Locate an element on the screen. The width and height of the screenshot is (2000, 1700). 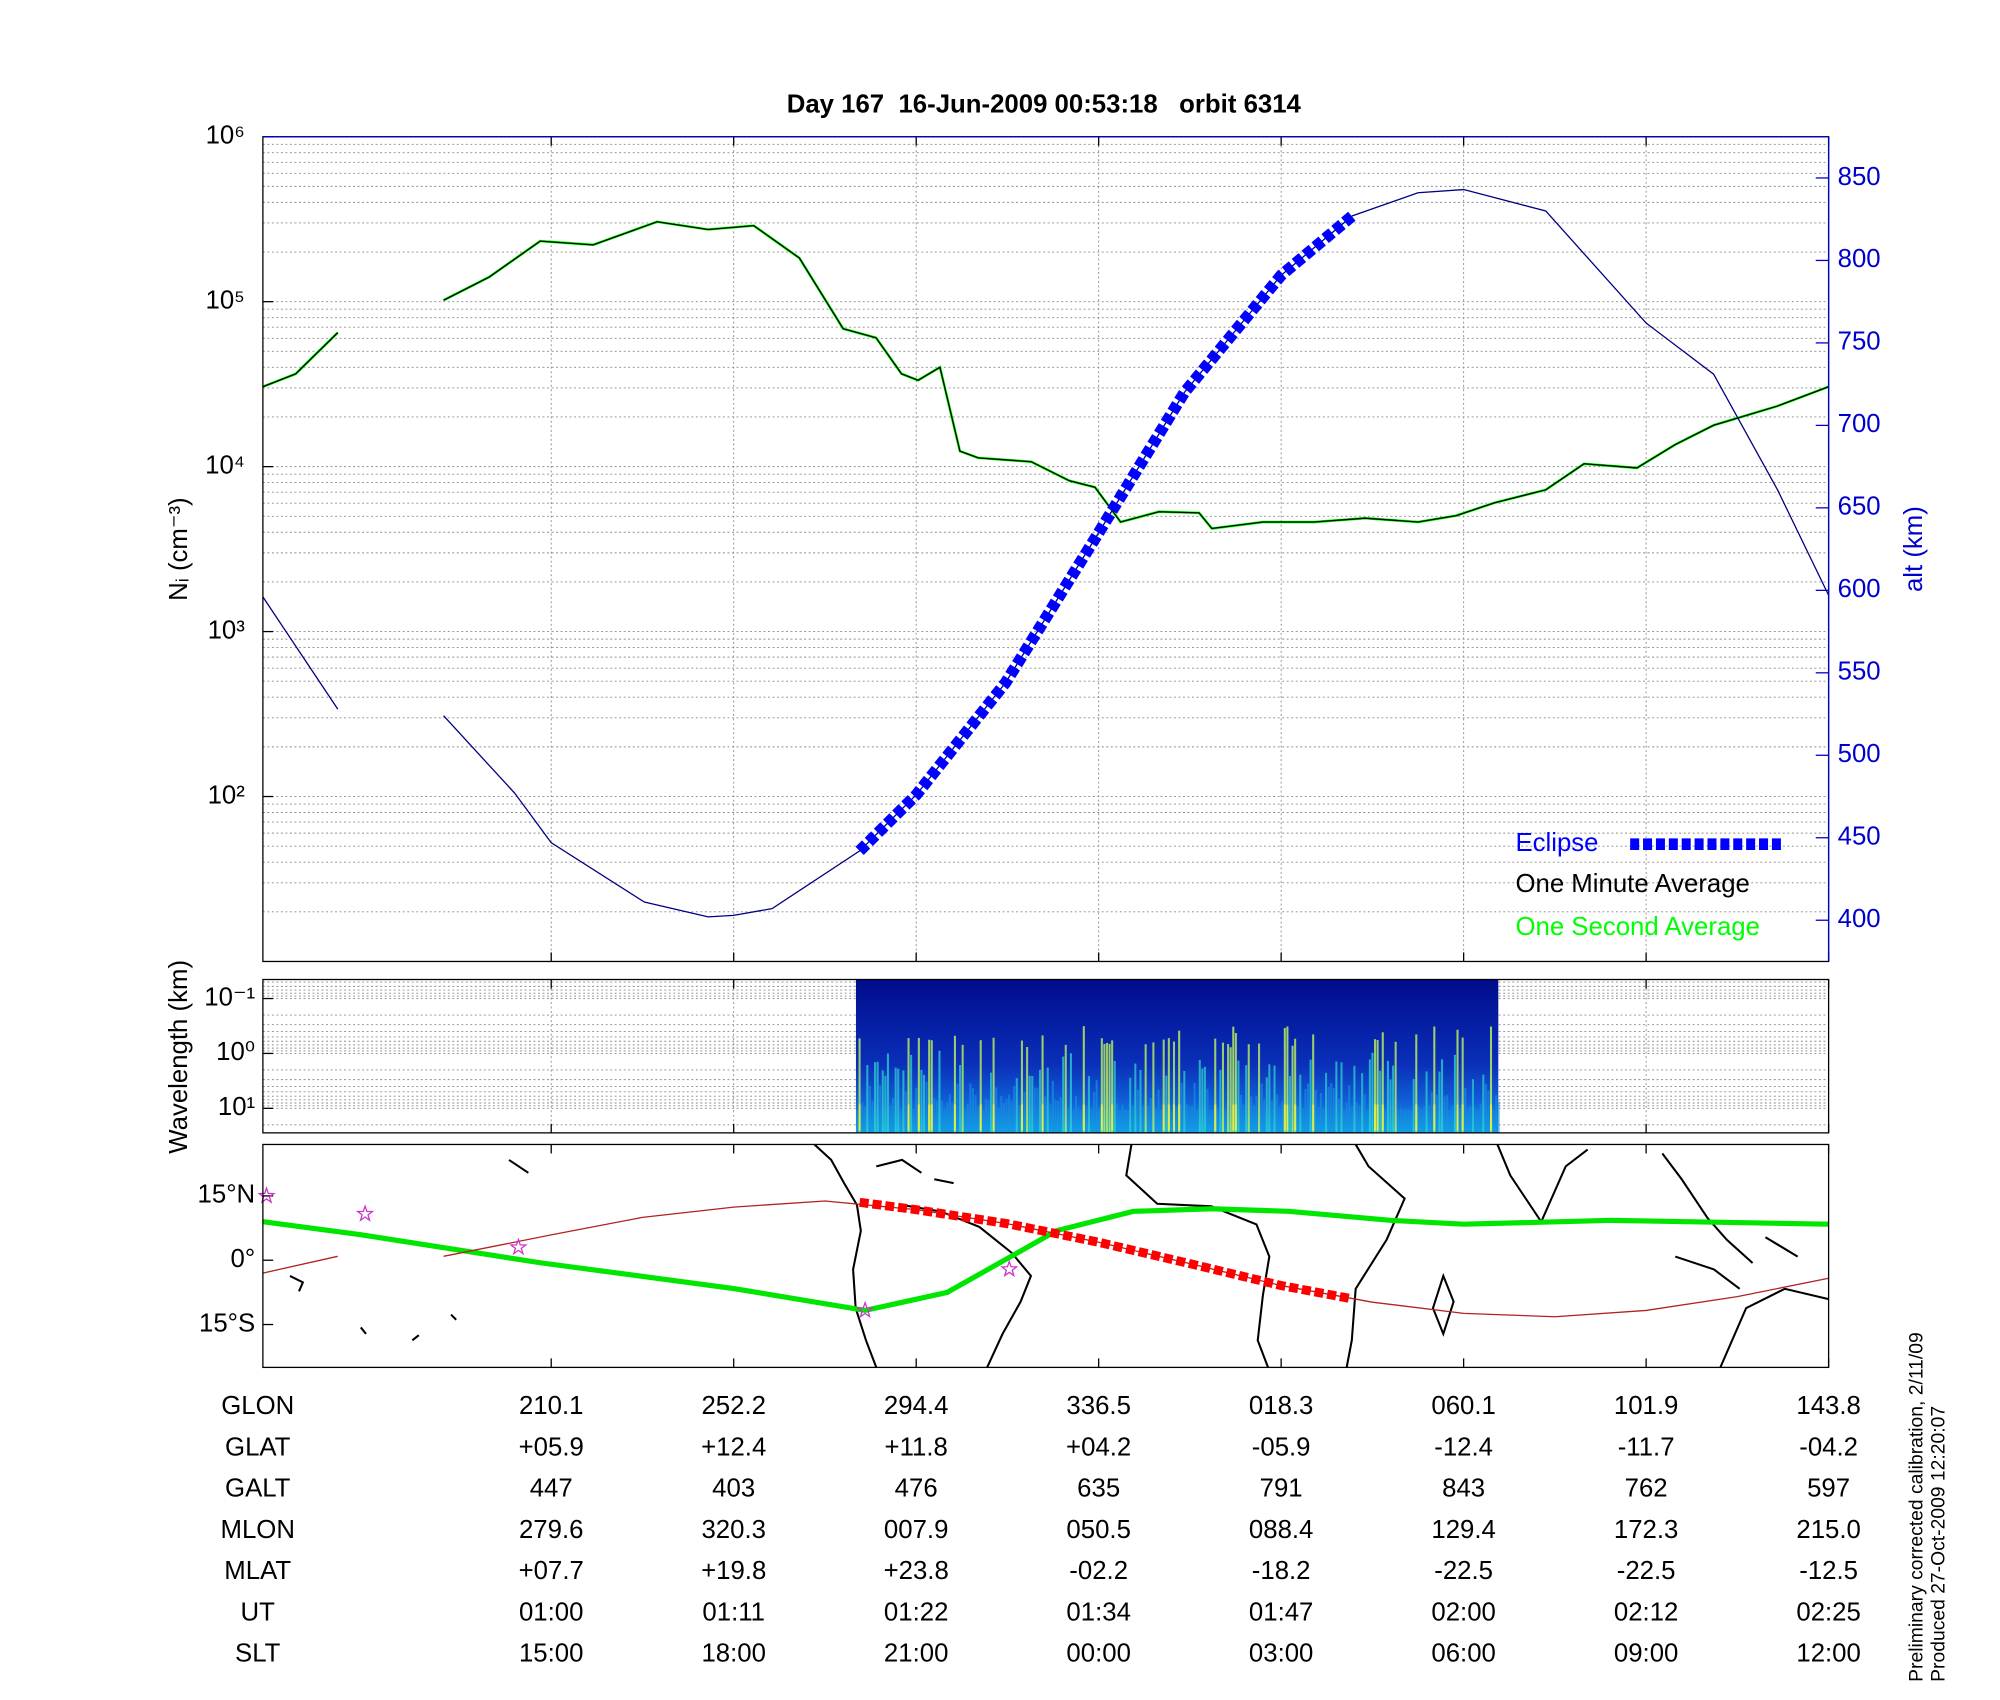
row-label: GALT is located at coordinates (258, 1489).